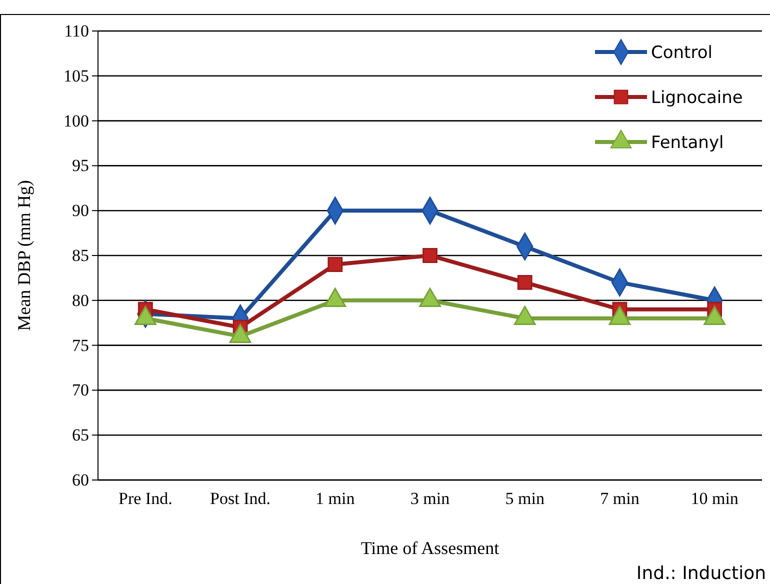  I want to click on y-tick-label: 110, so click(76, 30).